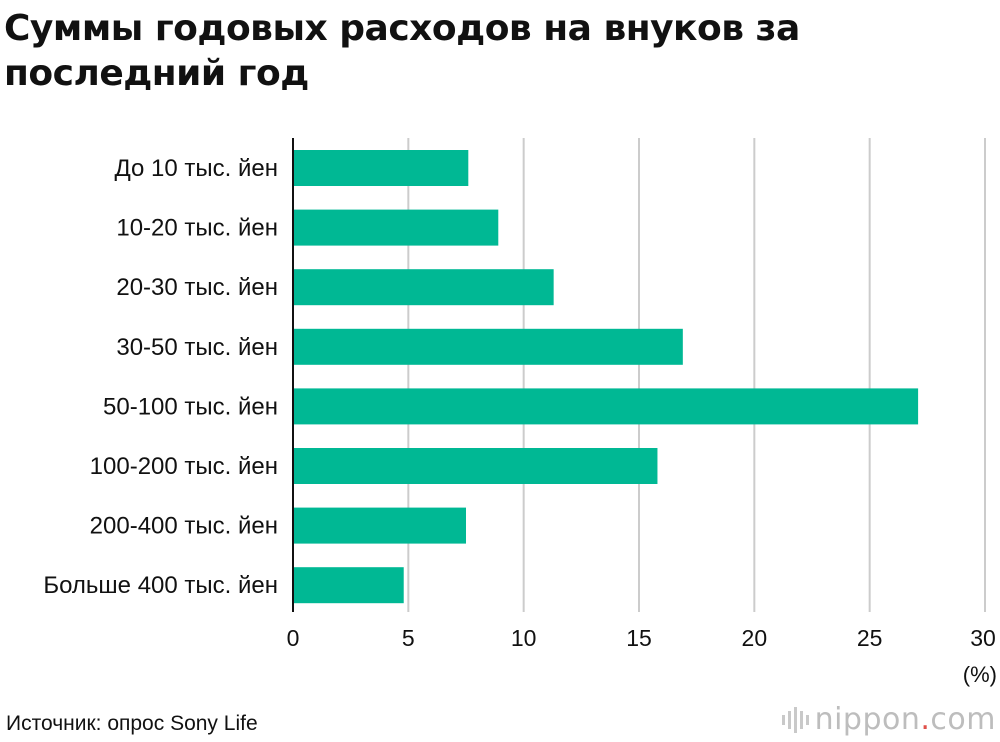 The width and height of the screenshot is (1000, 742). I want to click on x-tick-label: 10, so click(524, 638).